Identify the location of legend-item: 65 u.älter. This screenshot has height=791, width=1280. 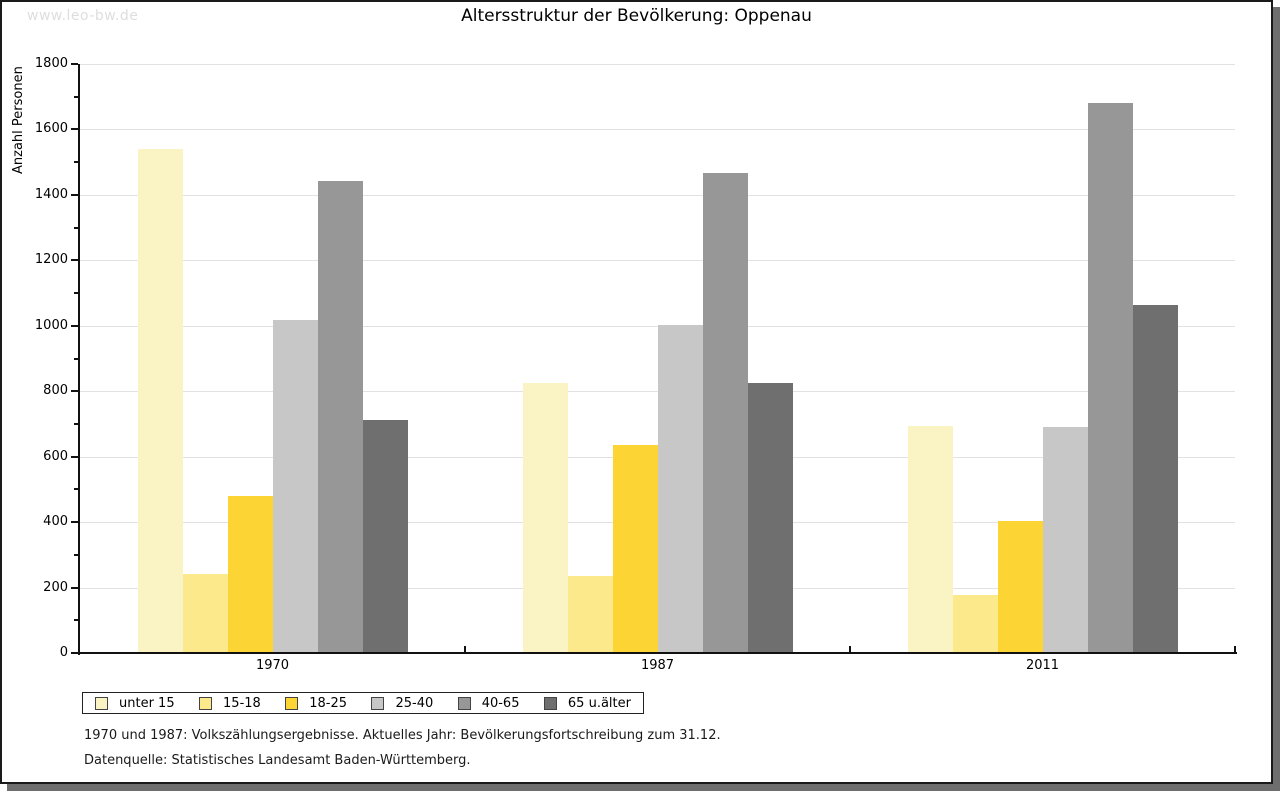
(587, 703).